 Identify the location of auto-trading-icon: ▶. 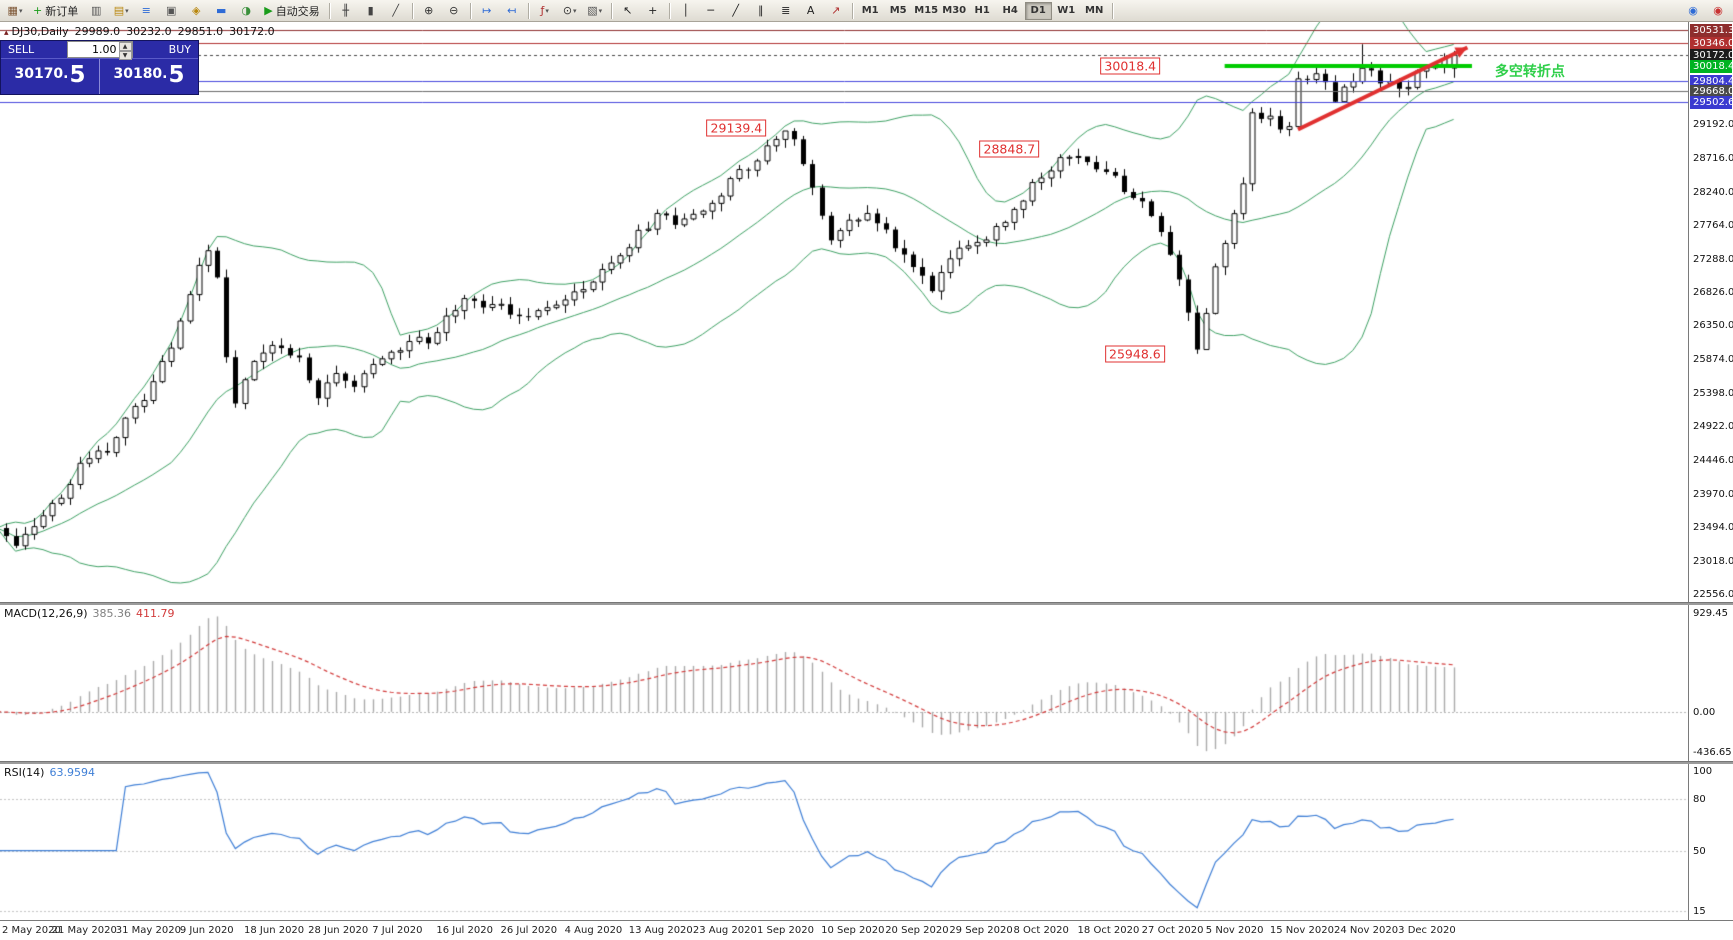
(268, 10).